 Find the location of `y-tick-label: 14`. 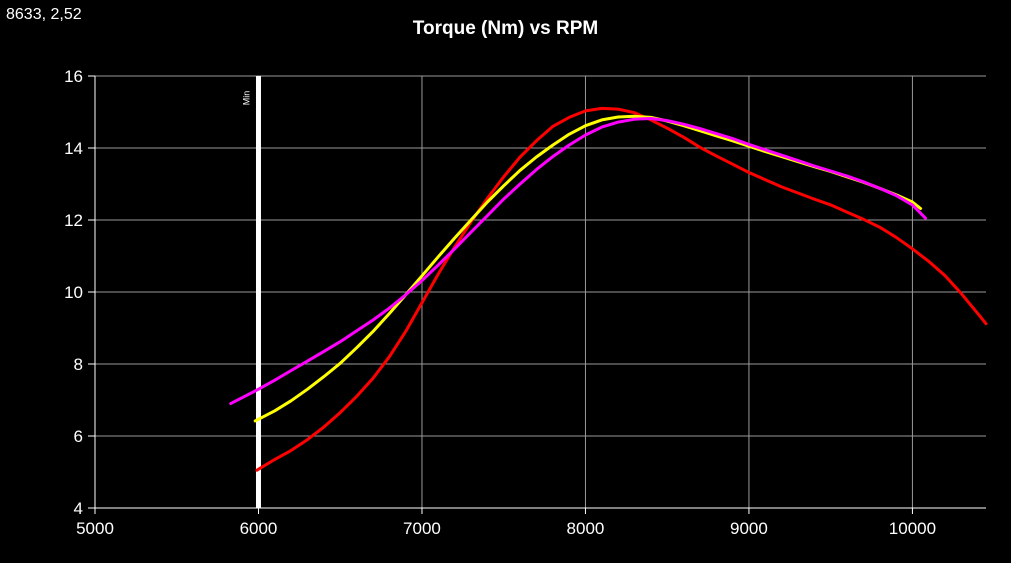

y-tick-label: 14 is located at coordinates (73, 148).